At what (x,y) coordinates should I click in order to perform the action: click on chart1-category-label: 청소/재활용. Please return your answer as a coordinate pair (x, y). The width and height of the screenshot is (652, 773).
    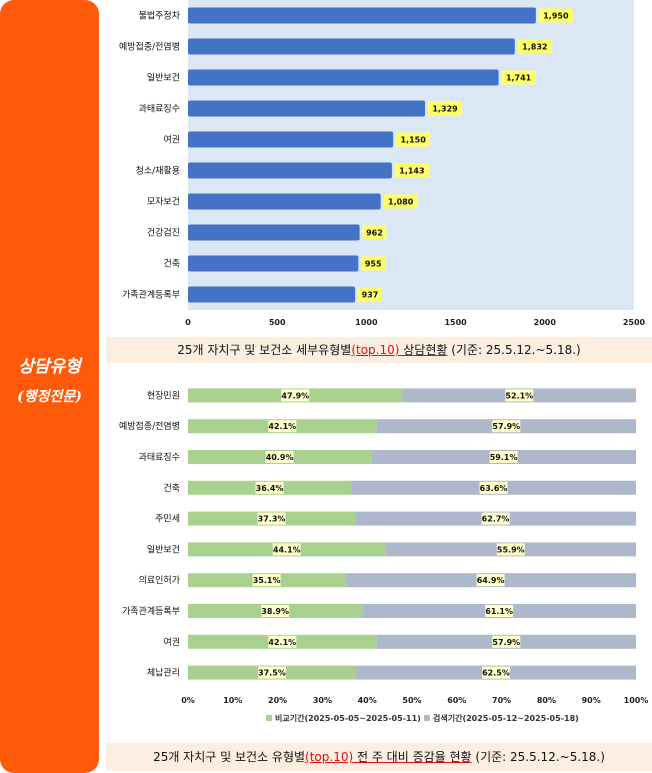
    Looking at the image, I should click on (158, 171).